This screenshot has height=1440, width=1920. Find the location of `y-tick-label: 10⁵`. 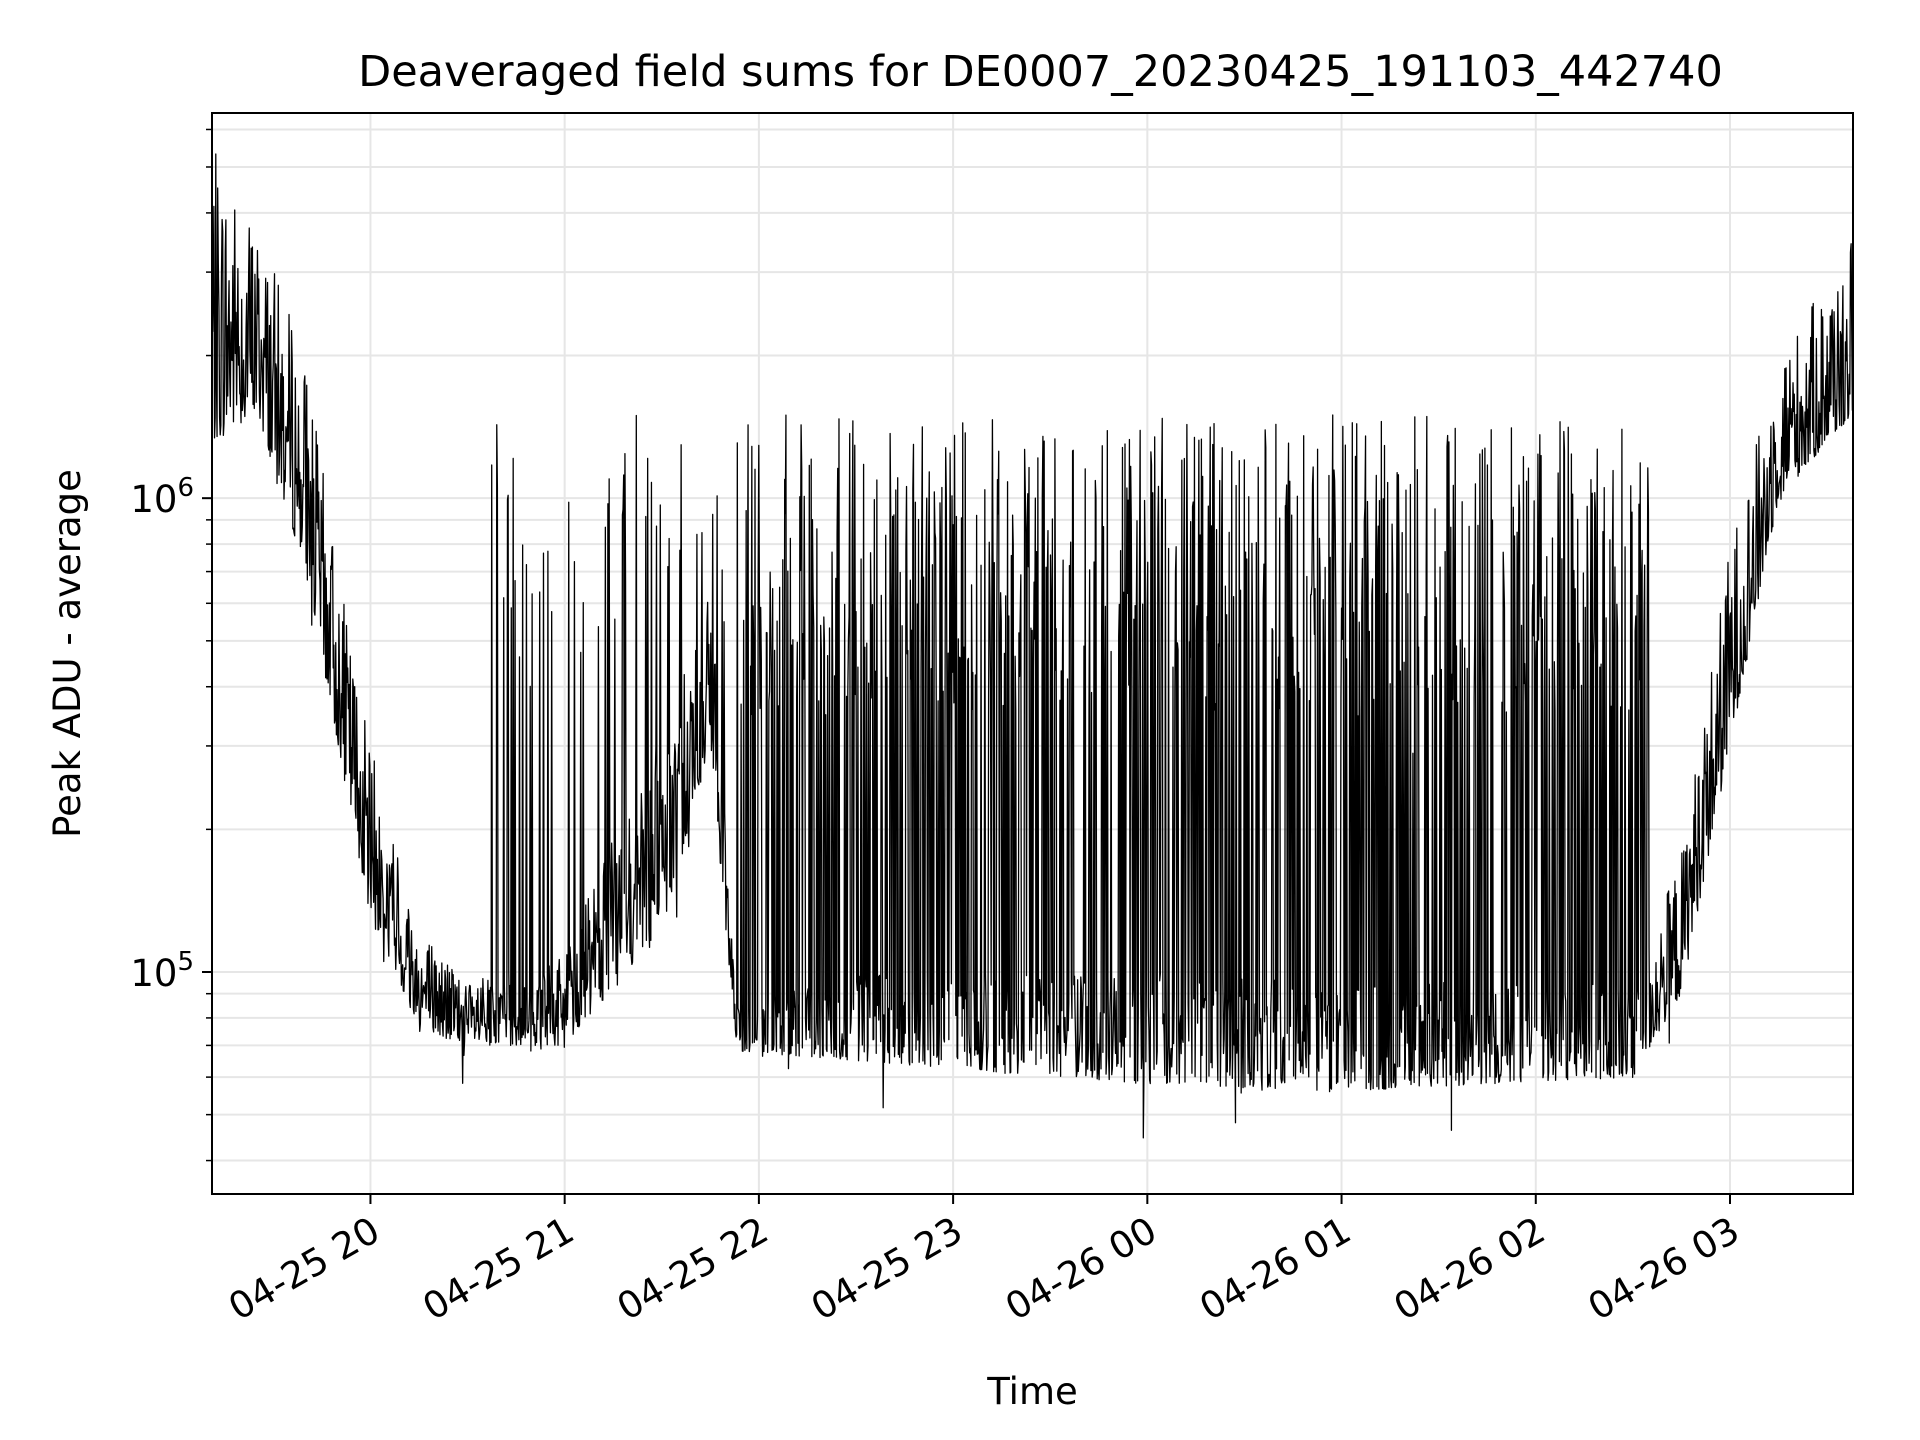

y-tick-label: 10⁵ is located at coordinates (162, 971).